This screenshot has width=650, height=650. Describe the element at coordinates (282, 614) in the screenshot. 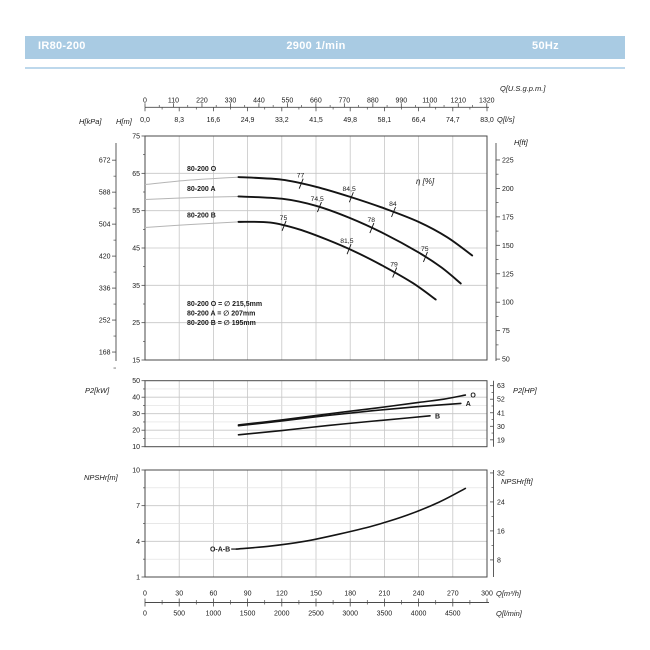

I see `lmin-tick-label: 2000` at that location.